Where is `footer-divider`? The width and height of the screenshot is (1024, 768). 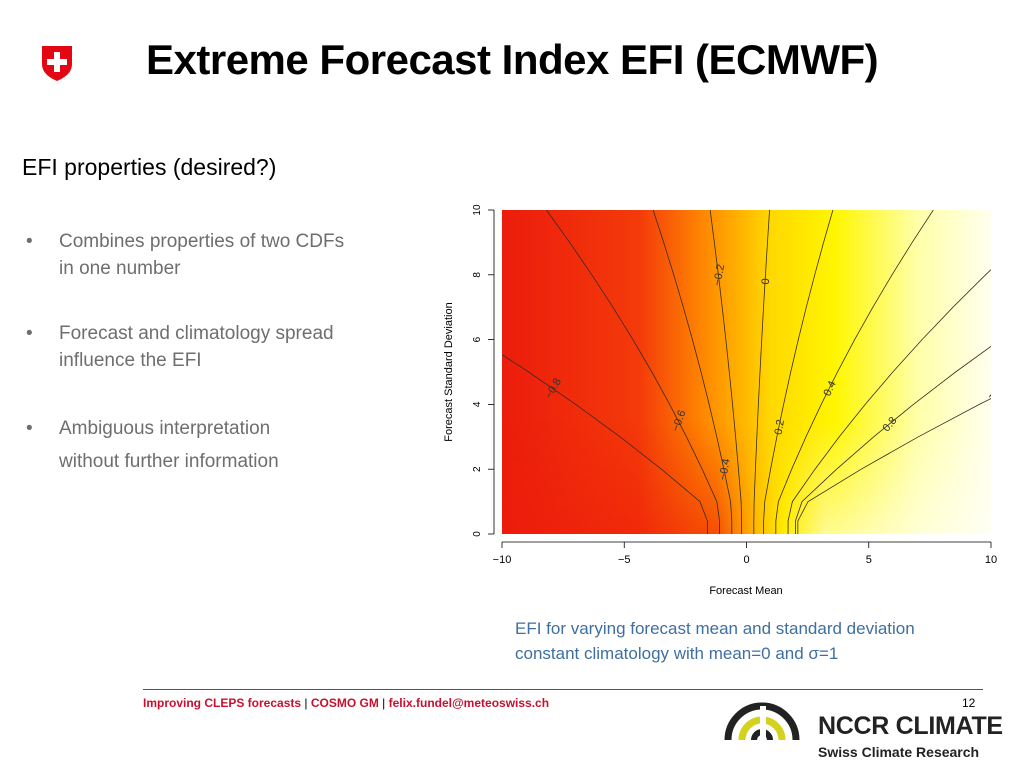
footer-divider is located at coordinates (563, 689).